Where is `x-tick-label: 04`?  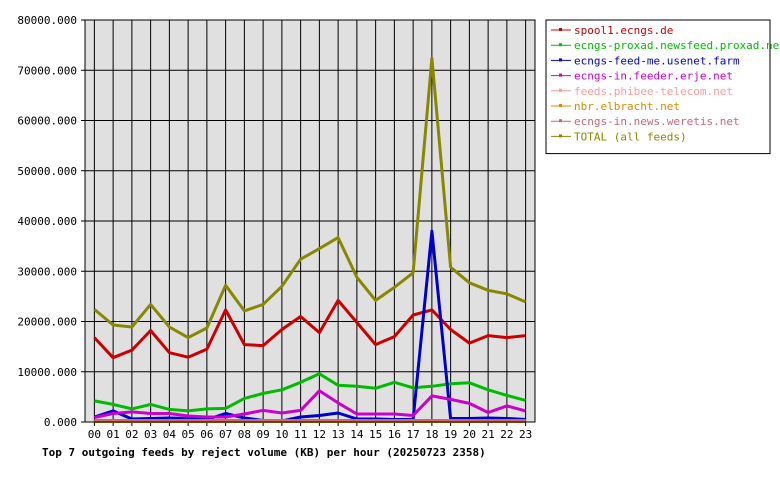
x-tick-label: 04 is located at coordinates (170, 434).